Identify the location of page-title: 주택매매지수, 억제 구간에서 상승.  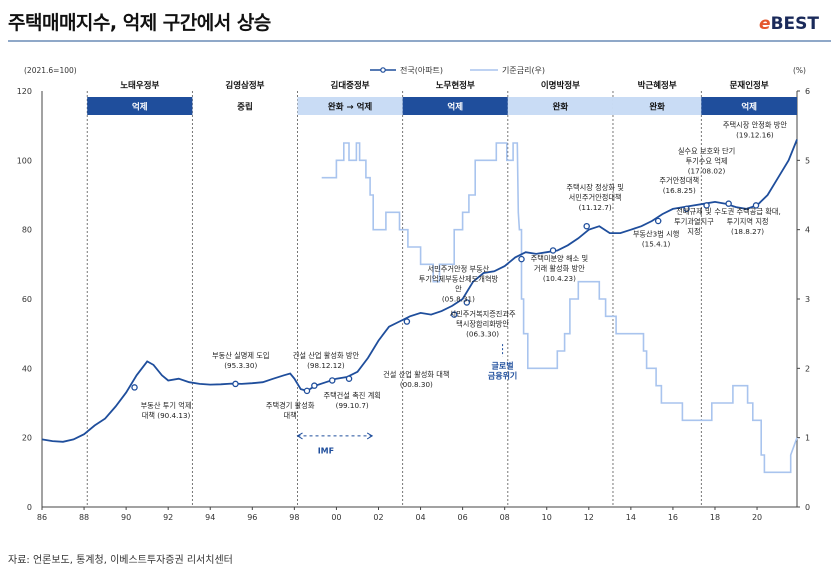
(139, 23).